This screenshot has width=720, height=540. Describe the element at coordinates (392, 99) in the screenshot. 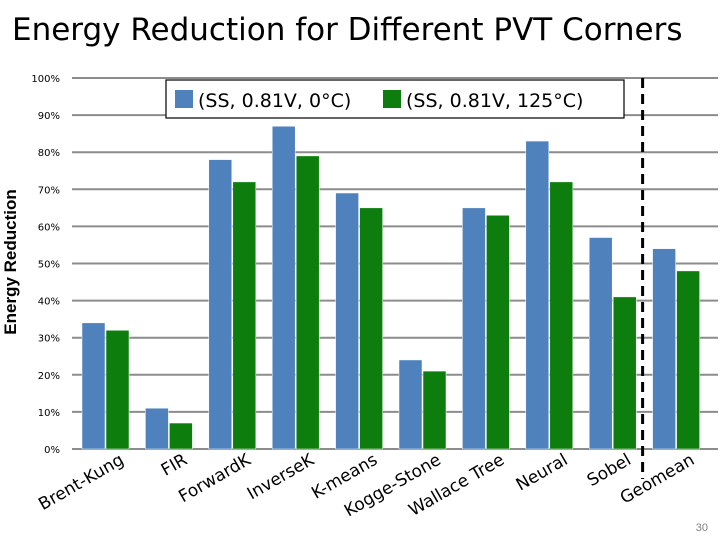

I see `legend-swatch-125c` at that location.